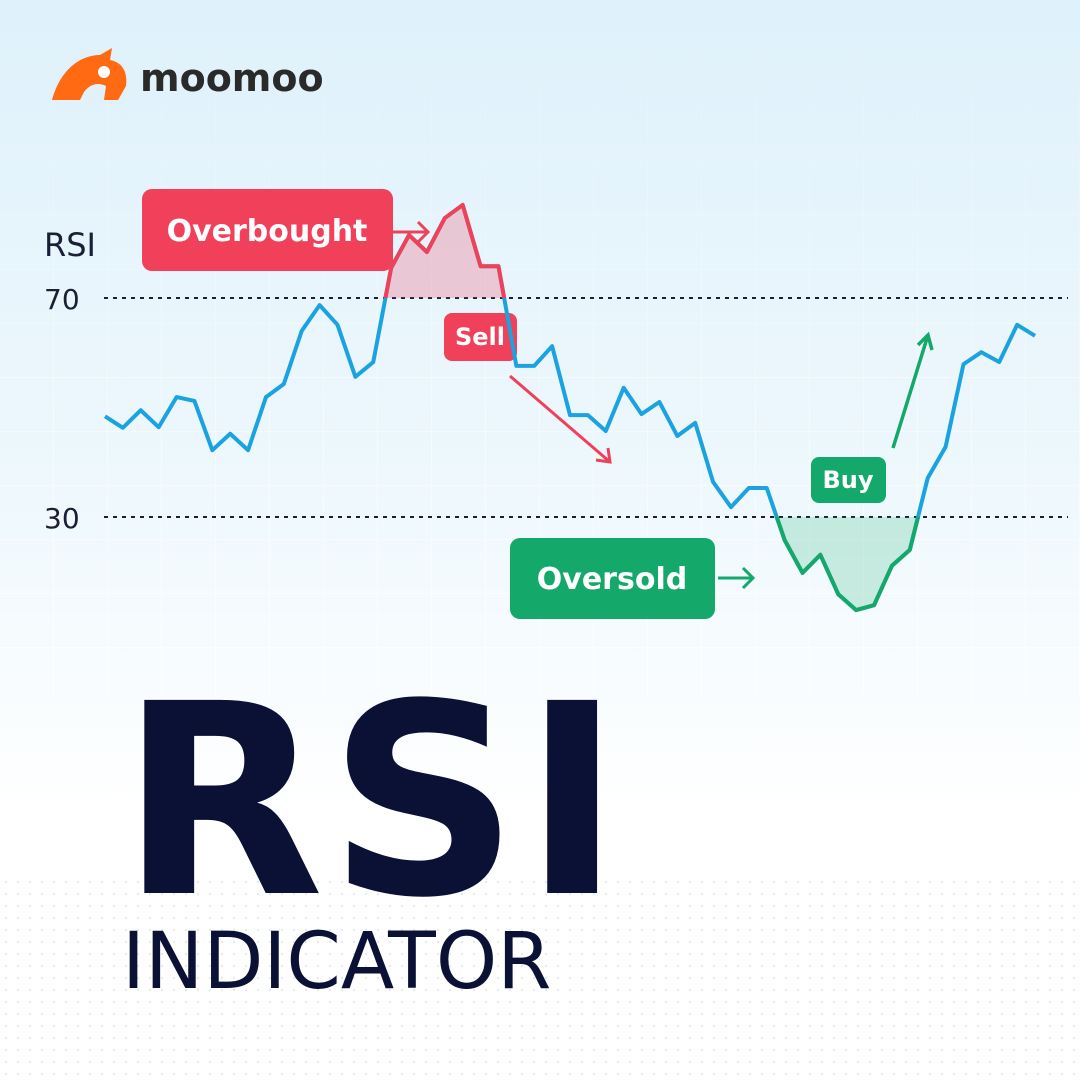  Describe the element at coordinates (89, 74) in the screenshot. I see `logo` at that location.